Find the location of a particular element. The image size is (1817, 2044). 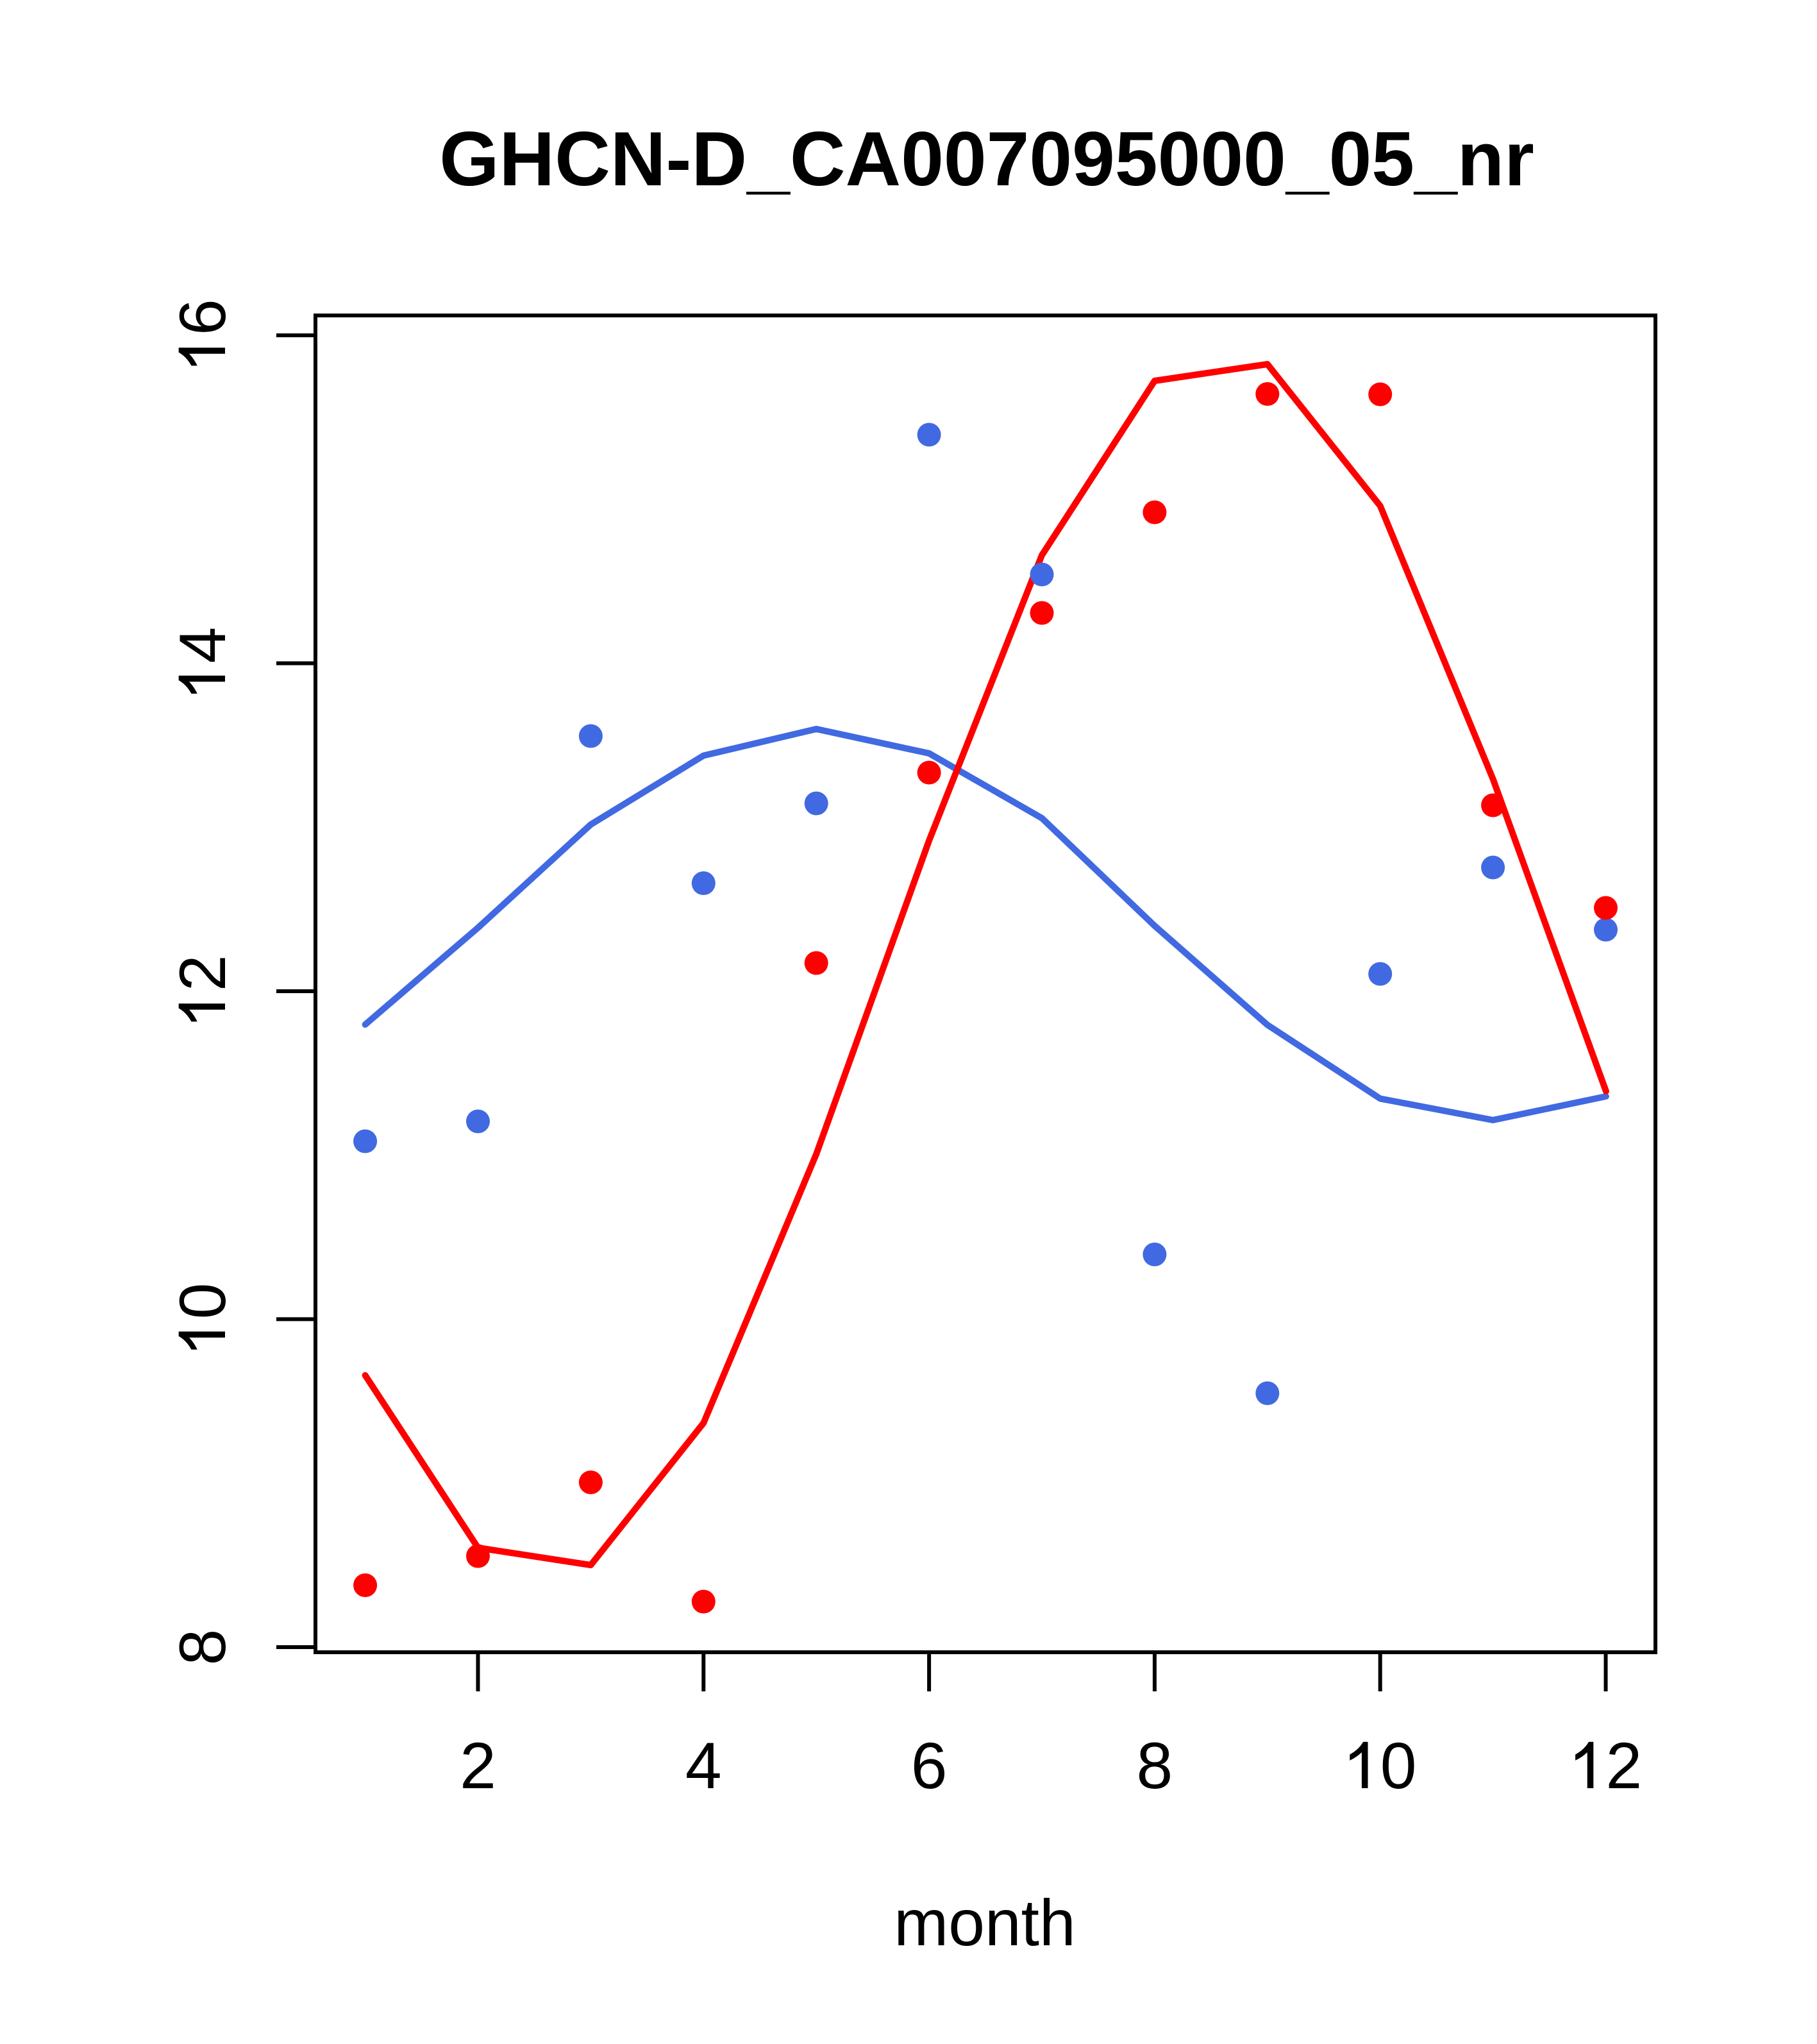

svg-text: GHCN-D_CA007095000_05_nr is located at coordinates (986, 159).